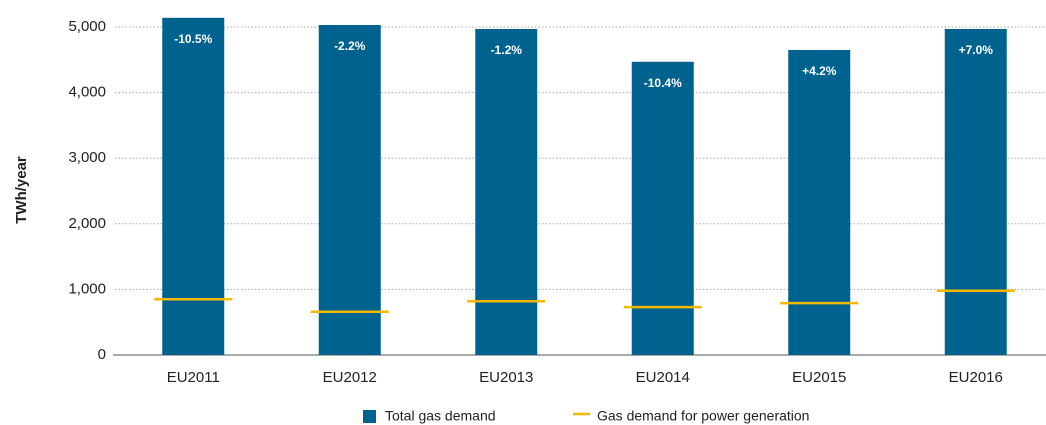 The image size is (1046, 425). I want to click on x-tick-label: EU2016, so click(976, 377).